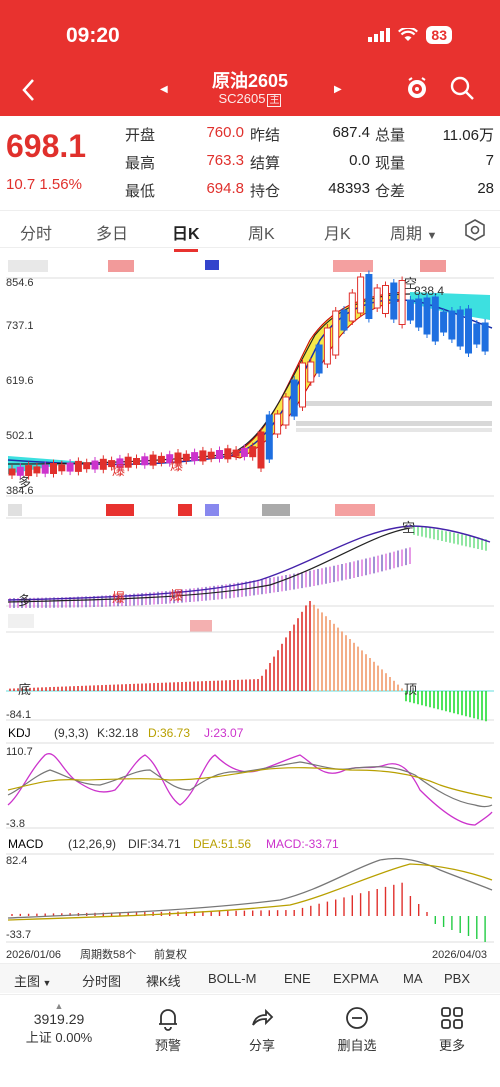  Describe the element at coordinates (176, 595) in the screenshot. I see `osc-bao-mark-2: 爆` at that location.